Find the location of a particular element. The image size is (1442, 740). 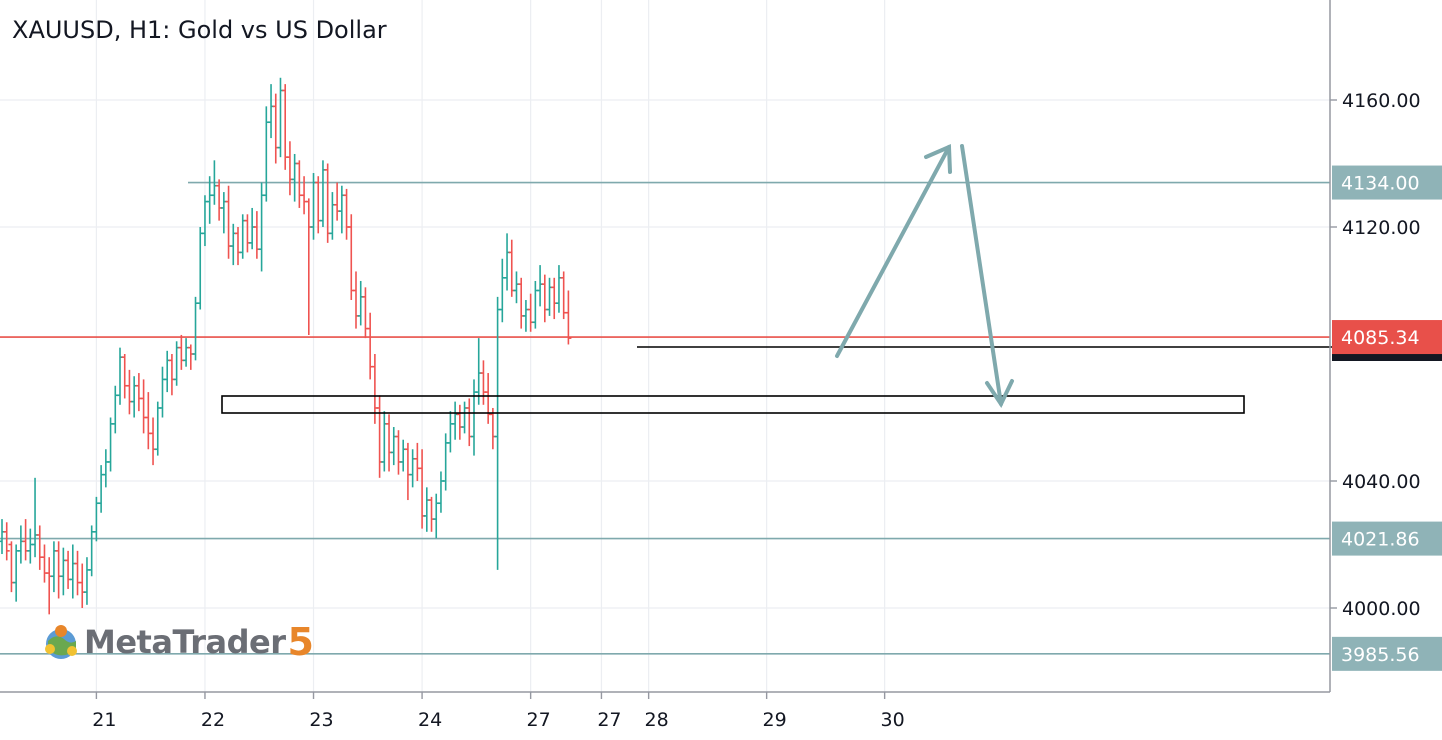

price-tag-label: 4021.86 is located at coordinates (1380, 540).